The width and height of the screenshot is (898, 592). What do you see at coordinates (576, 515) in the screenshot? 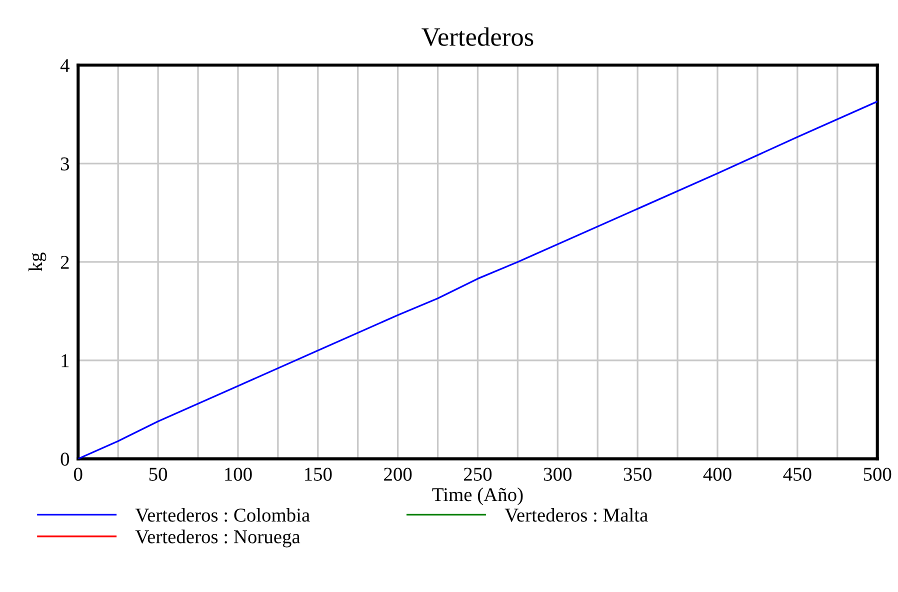
I see `legend-label: Vertederos : Malta` at bounding box center [576, 515].